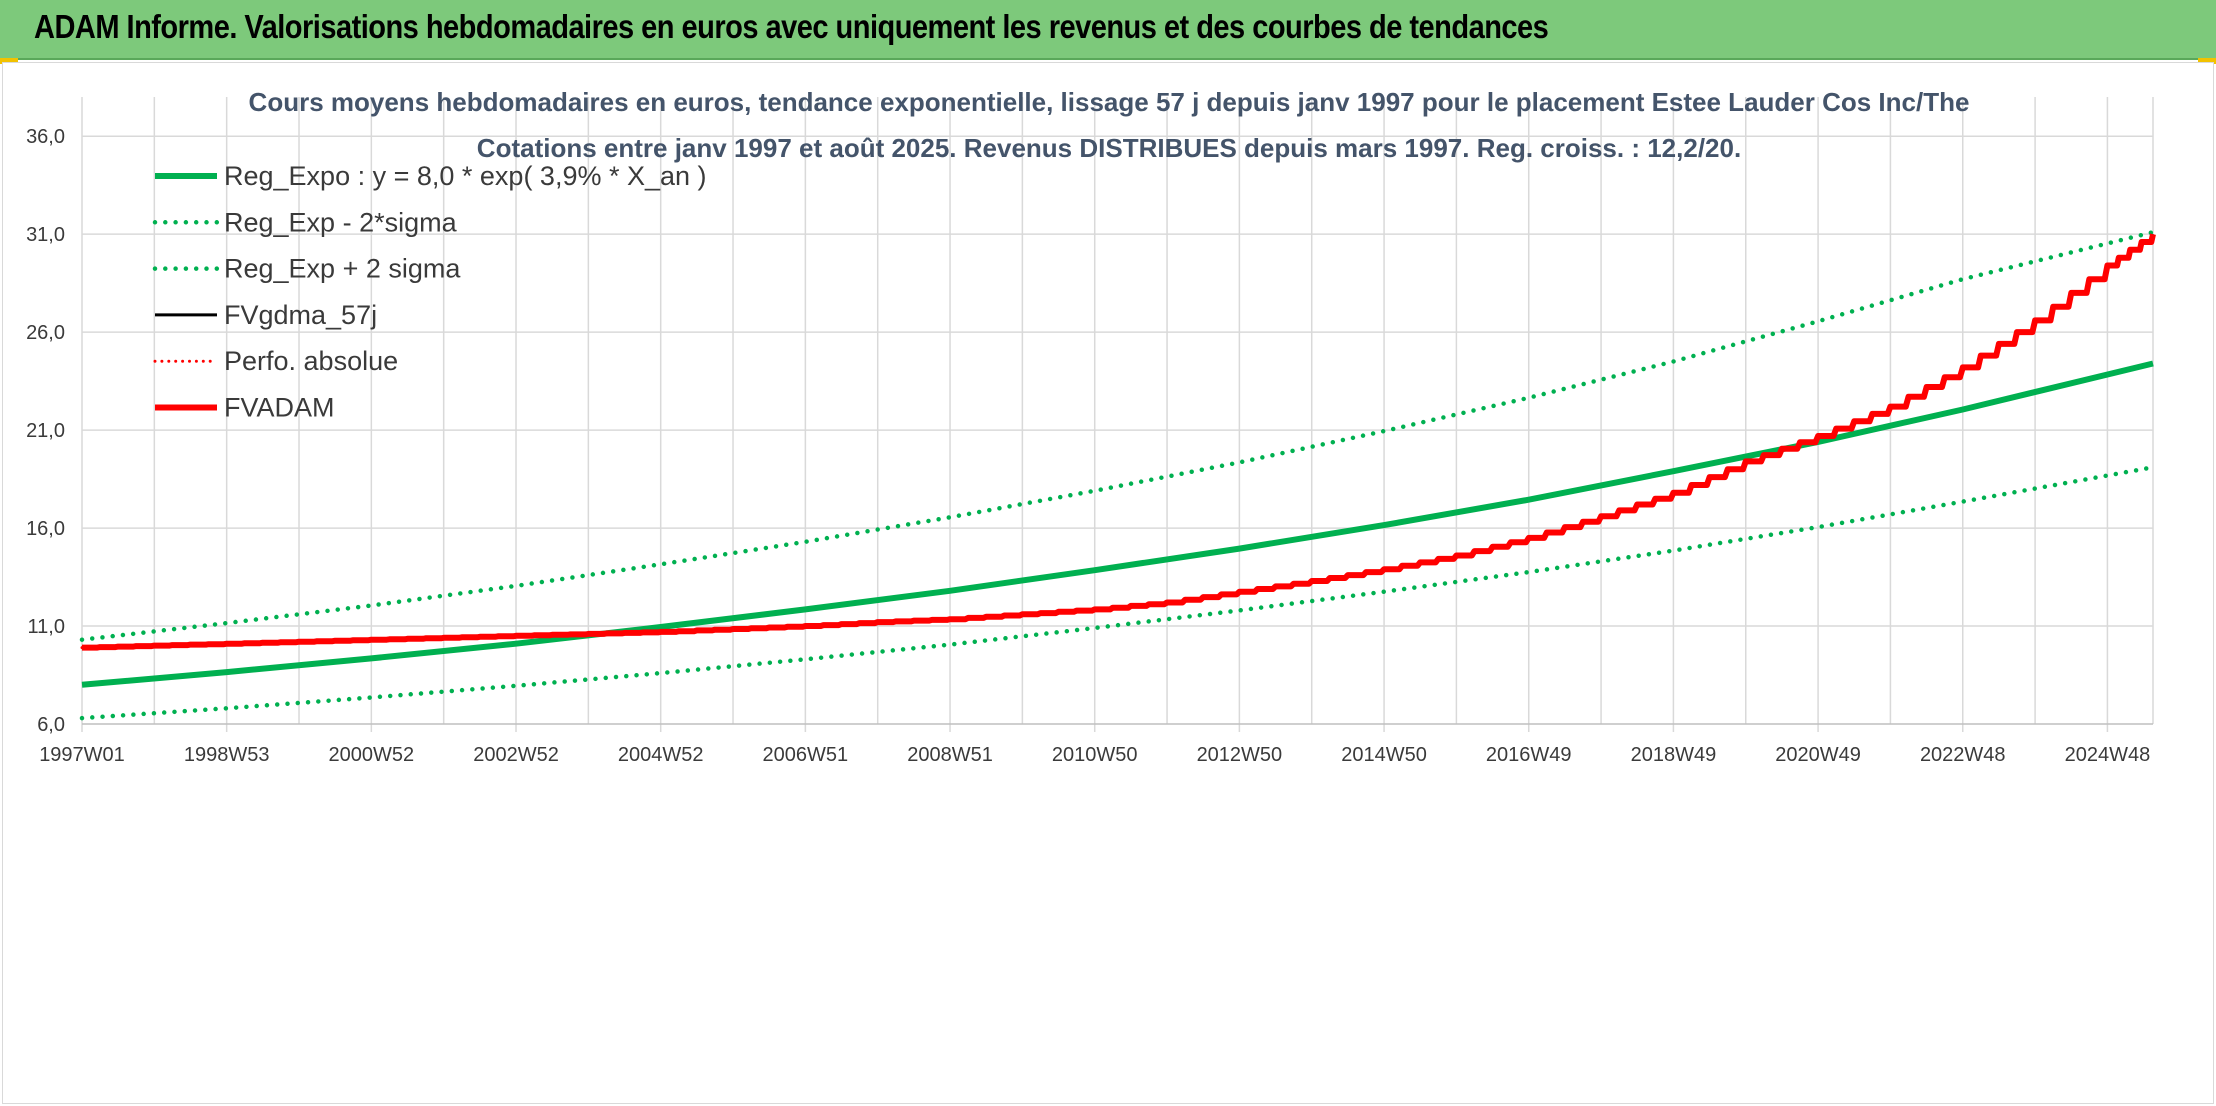  What do you see at coordinates (300, 315) in the screenshot?
I see `legend-label-3: FVgdma_57j` at bounding box center [300, 315].